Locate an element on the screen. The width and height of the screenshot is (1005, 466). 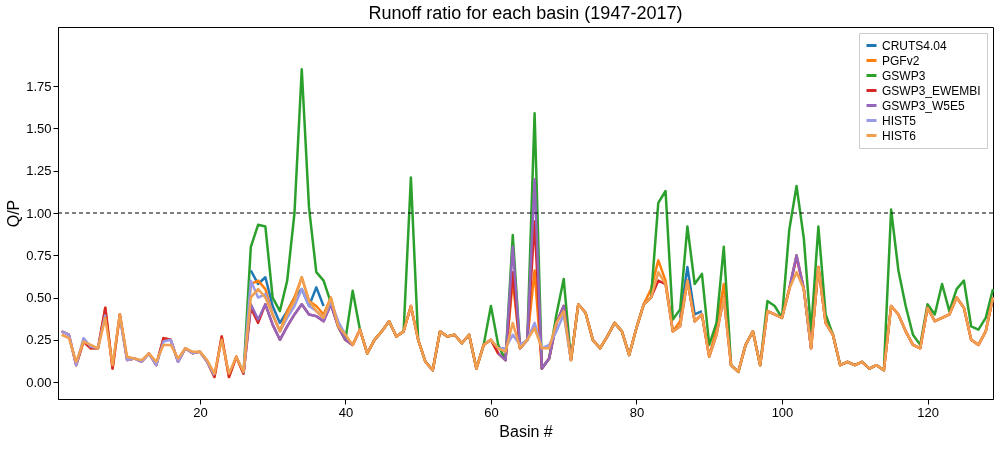
legend-label: HIST6 is located at coordinates (899, 135).